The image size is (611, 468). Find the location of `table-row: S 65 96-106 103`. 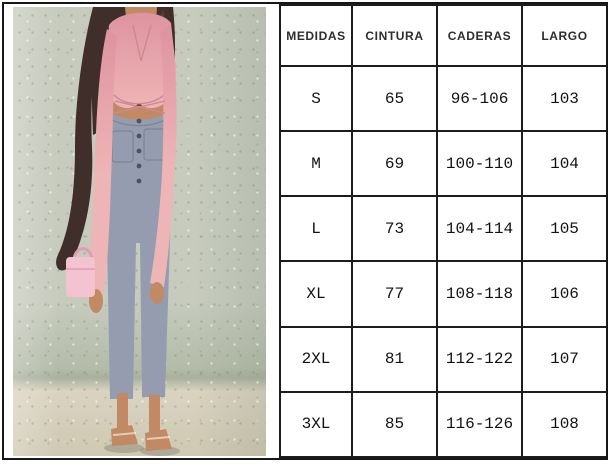

table-row: S 65 96-106 103 is located at coordinates (443, 98).